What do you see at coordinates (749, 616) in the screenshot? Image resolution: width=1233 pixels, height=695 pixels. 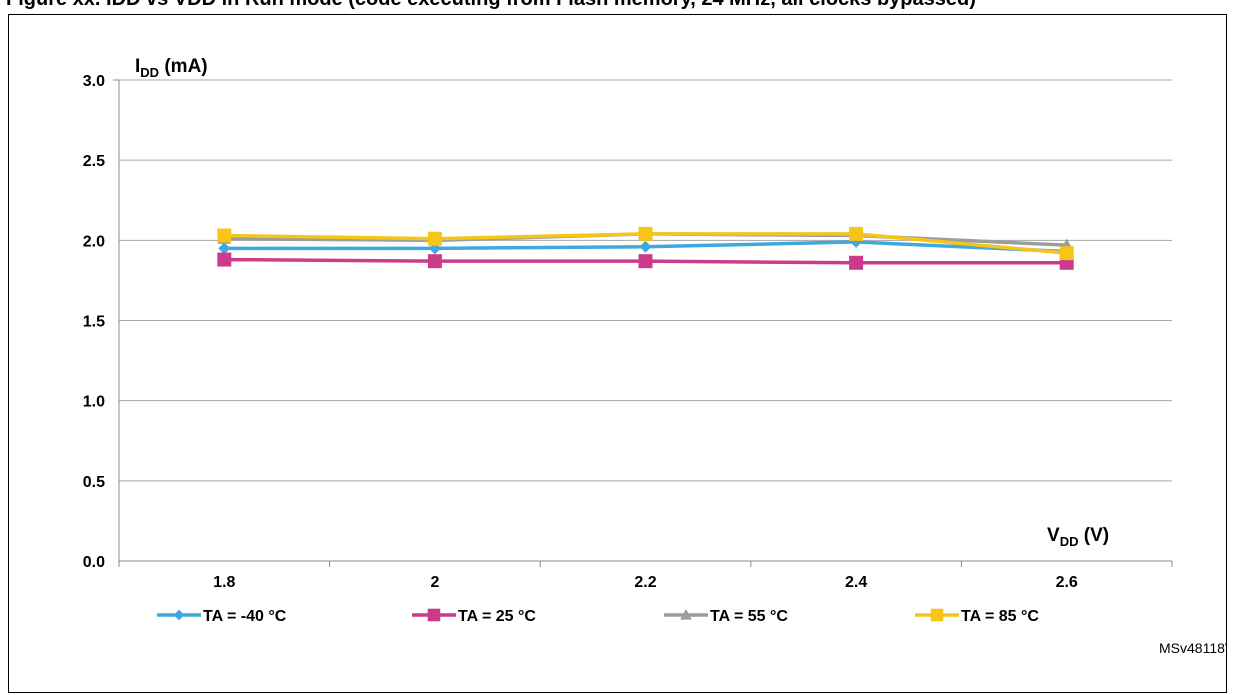 I see `legend-label: TA = 55 °C` at bounding box center [749, 616].